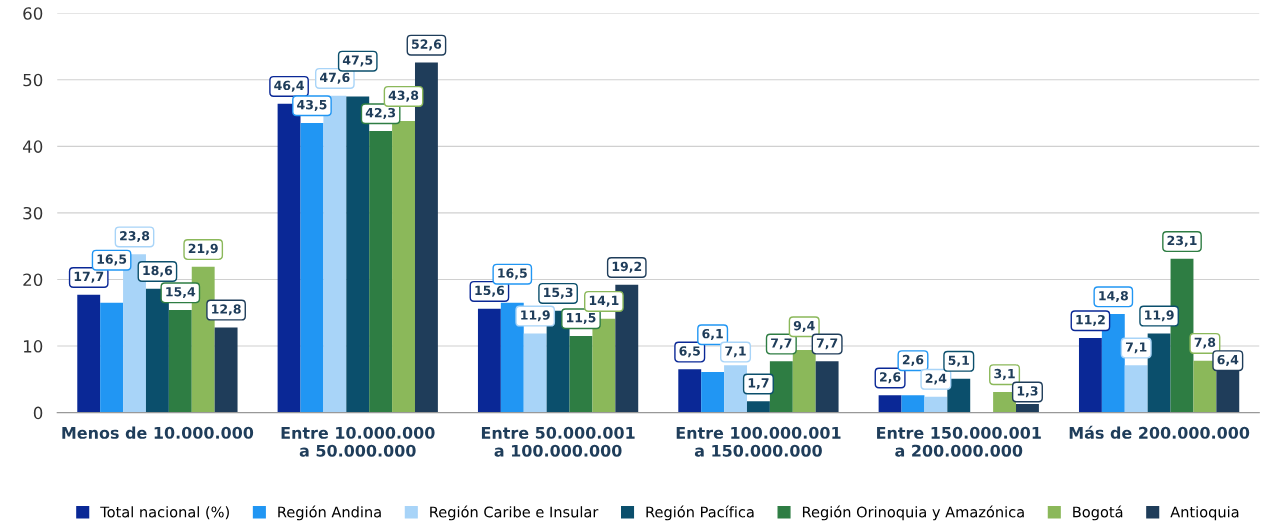 The width and height of the screenshot is (1272, 529). What do you see at coordinates (490, 291) in the screenshot?
I see `data-label: 15,6` at bounding box center [490, 291].